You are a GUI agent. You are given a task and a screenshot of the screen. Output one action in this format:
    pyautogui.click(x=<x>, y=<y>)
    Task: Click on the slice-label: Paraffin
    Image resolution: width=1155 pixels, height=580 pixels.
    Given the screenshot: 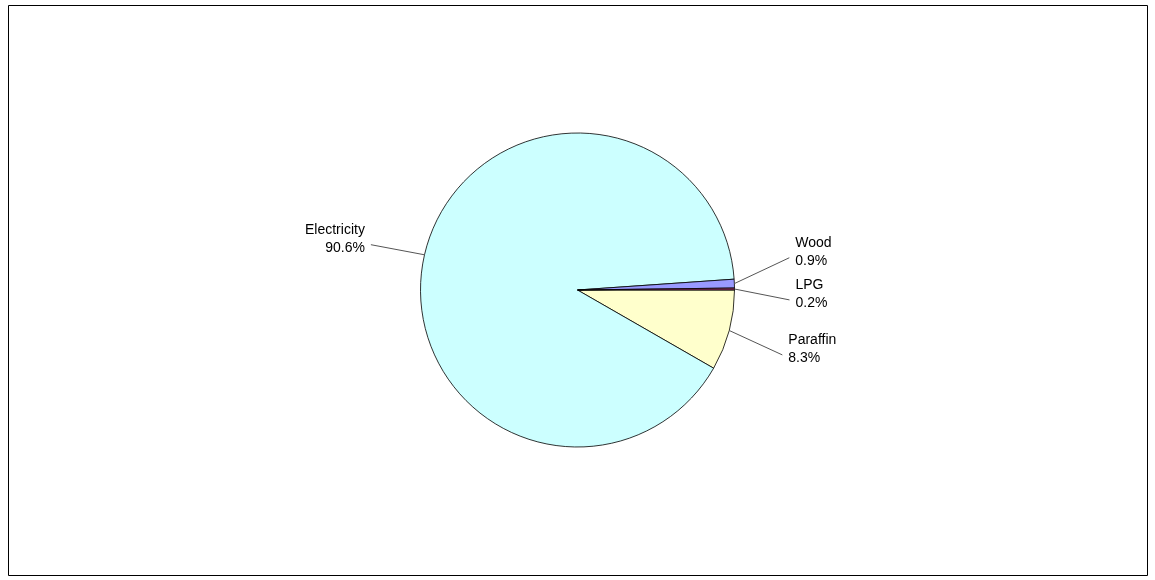 What is the action you would take?
    pyautogui.click(x=812, y=338)
    